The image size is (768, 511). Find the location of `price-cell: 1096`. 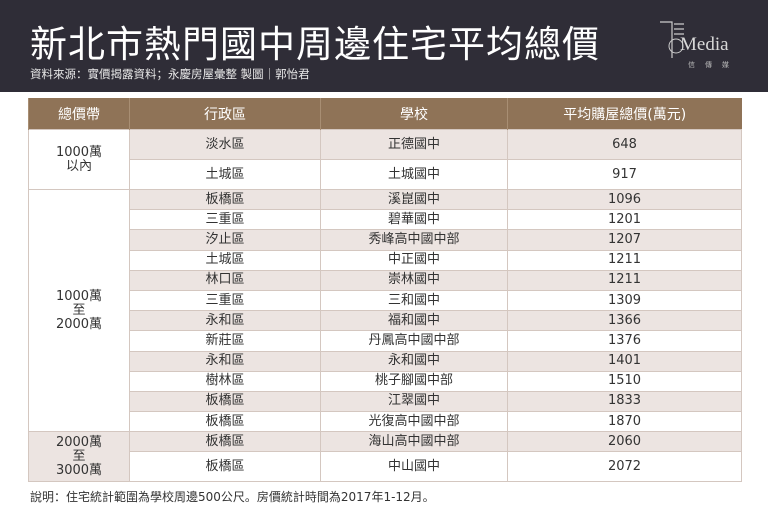

price-cell: 1096 is located at coordinates (624, 199).